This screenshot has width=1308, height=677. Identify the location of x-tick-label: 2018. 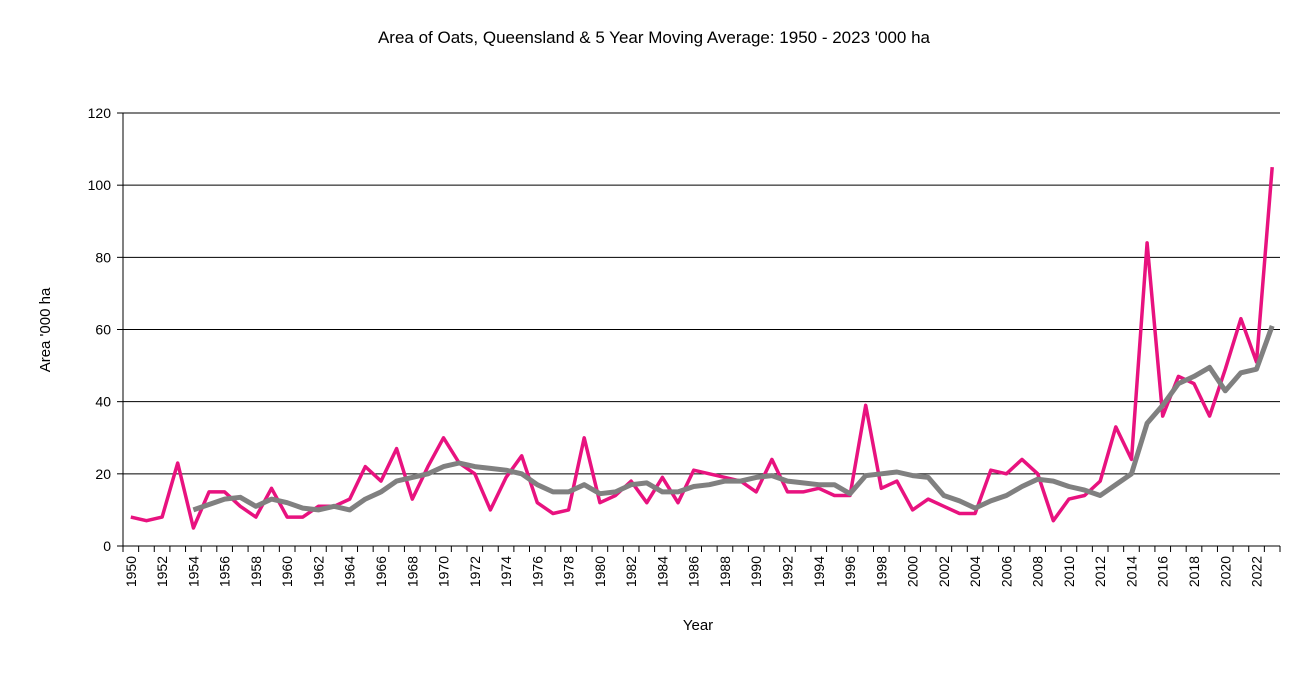
(1194, 571).